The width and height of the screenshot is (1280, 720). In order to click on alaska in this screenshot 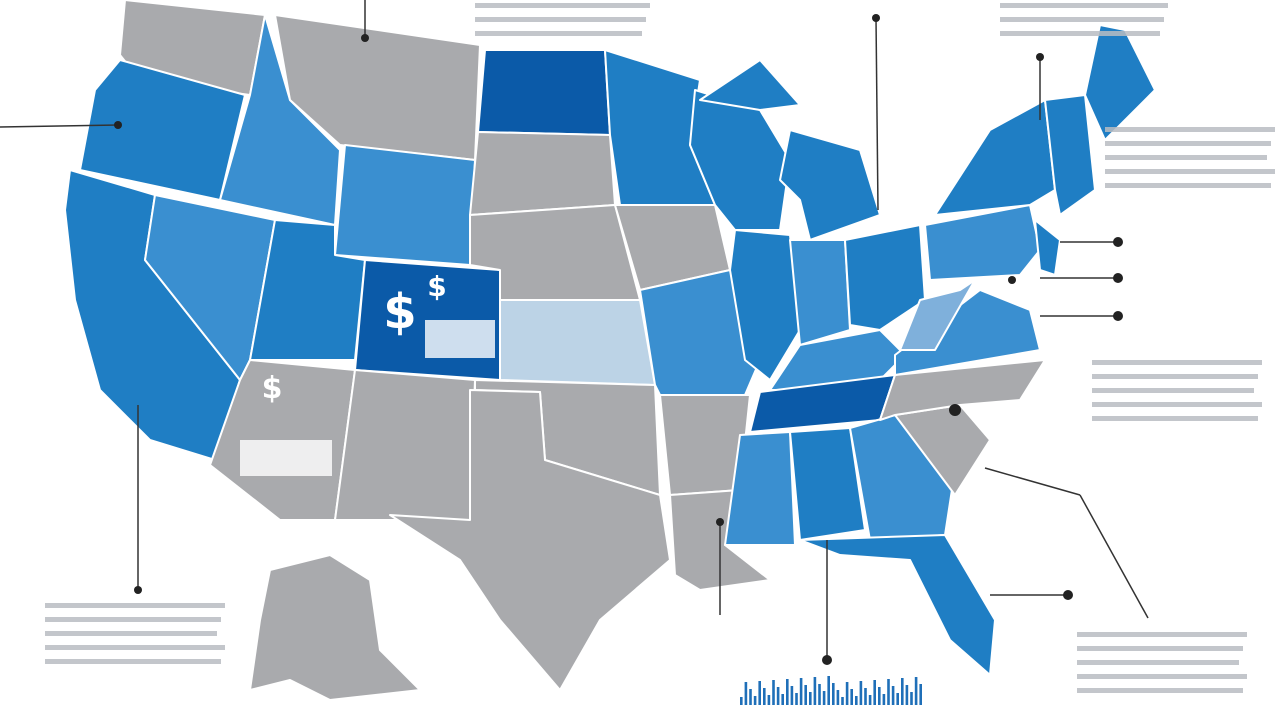, I will do `click(335, 627)`.